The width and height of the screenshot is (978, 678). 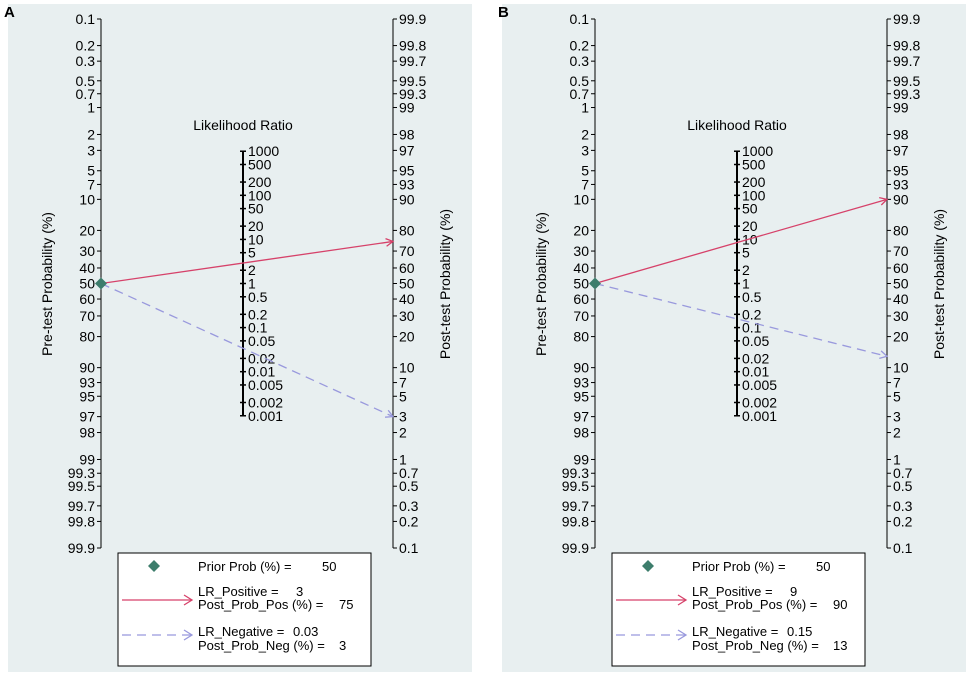 What do you see at coordinates (897, 383) in the screenshot?
I see `post-test-tick-label: 7` at bounding box center [897, 383].